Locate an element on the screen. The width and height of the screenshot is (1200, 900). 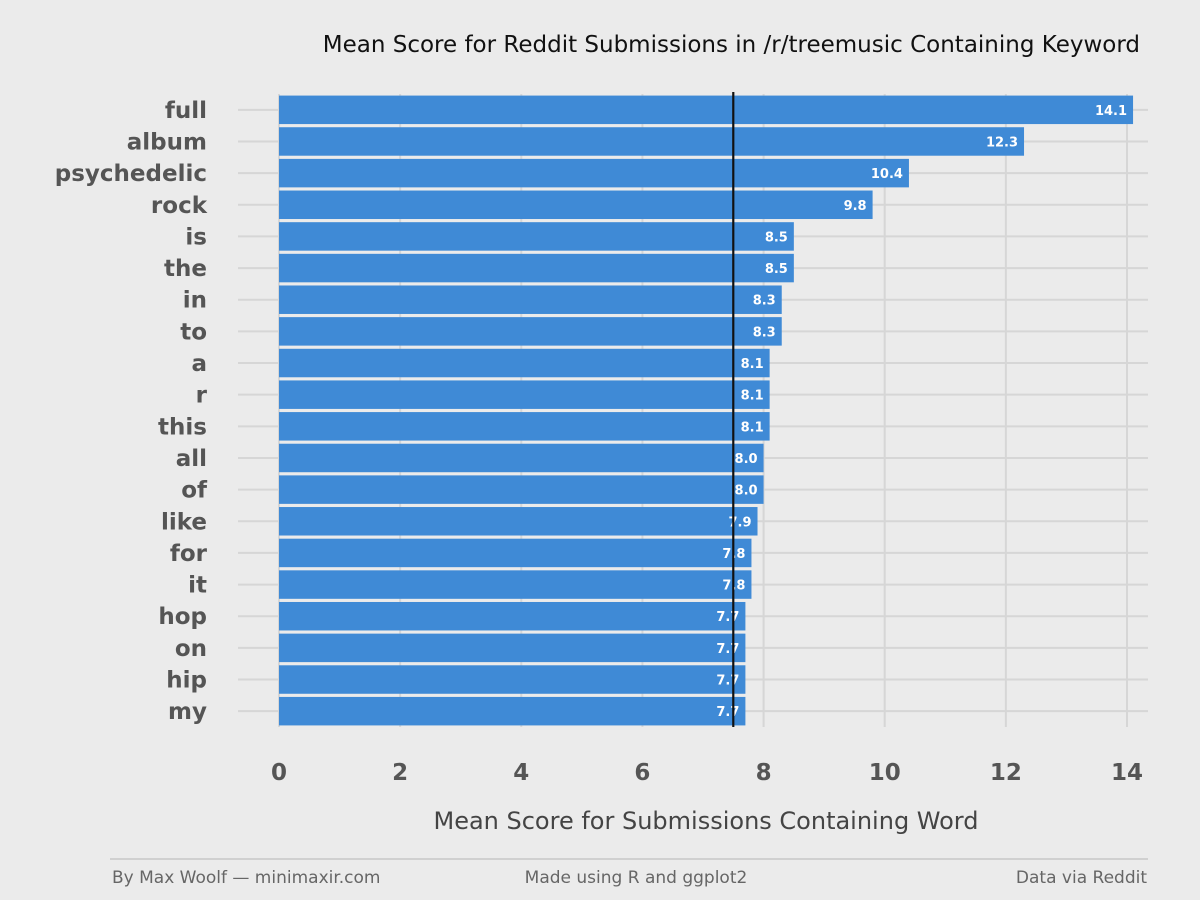
category-label: psychedelic is located at coordinates (131, 174).